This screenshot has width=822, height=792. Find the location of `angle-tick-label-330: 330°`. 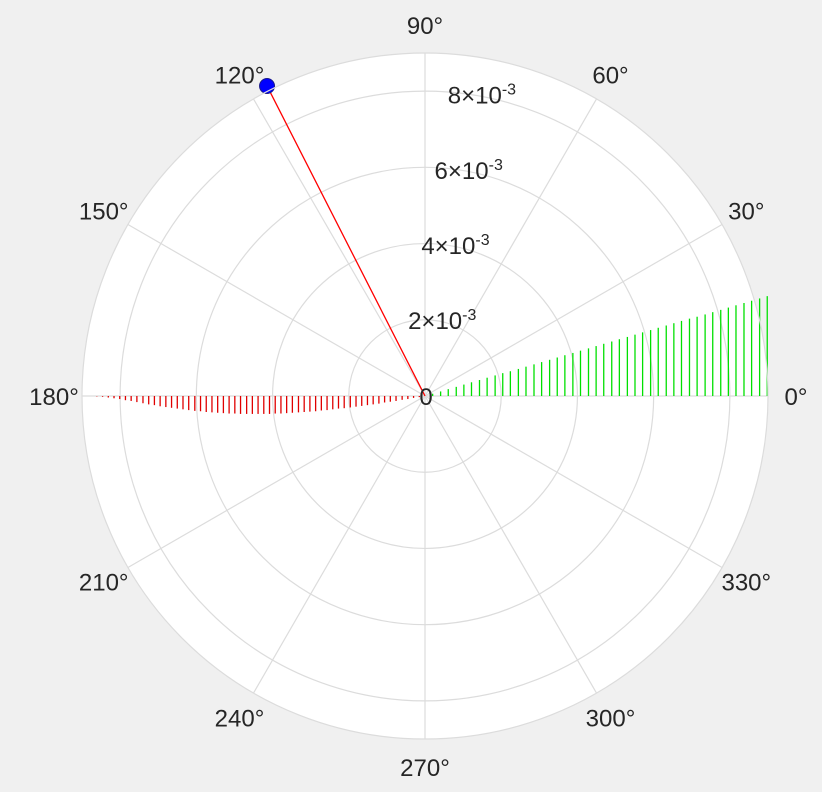

angle-tick-label-330: 330° is located at coordinates (746, 583).